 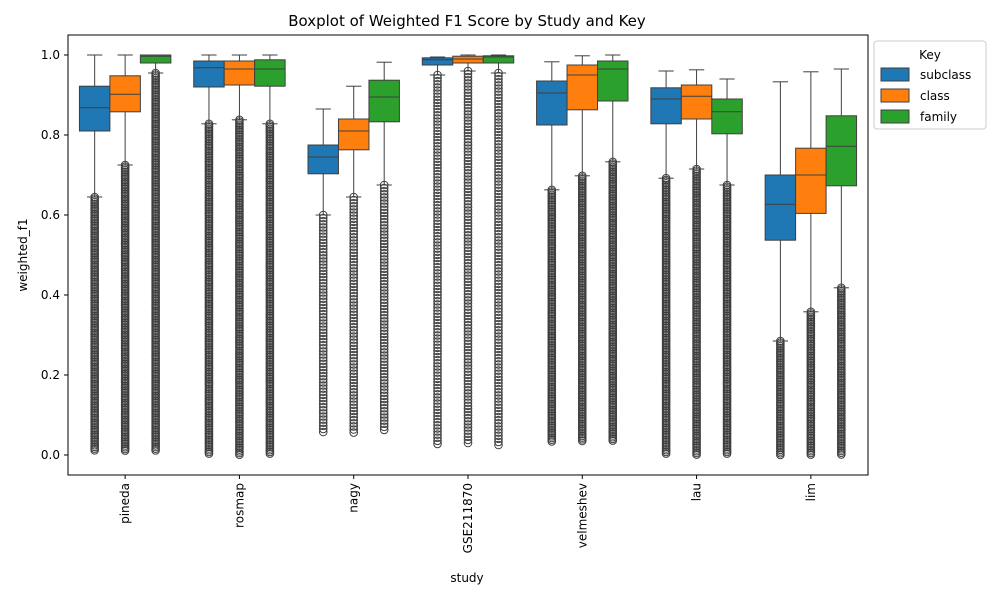 I want to click on x-tick-label-lim: lim, so click(x=811, y=492).